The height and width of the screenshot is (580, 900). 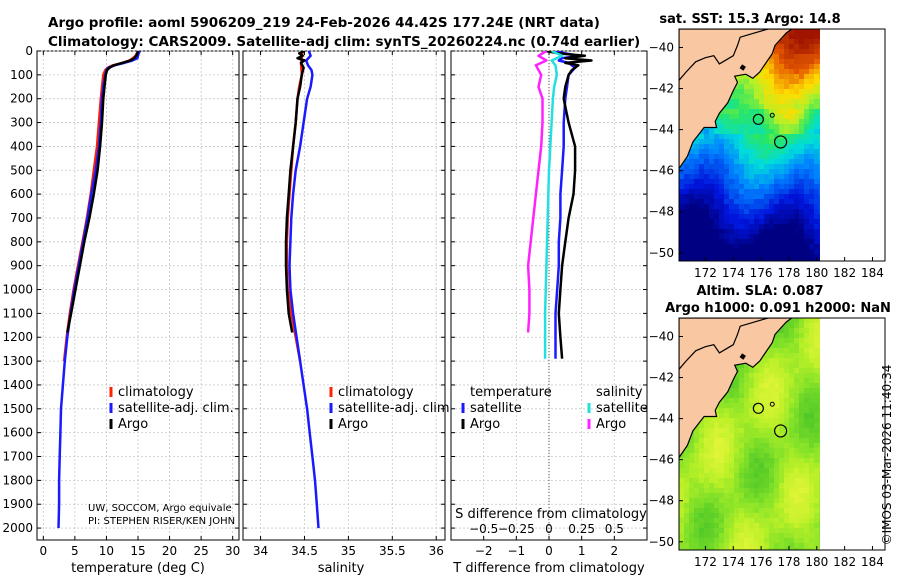 I want to click on sal-legend-argo-label: Argo, so click(x=353, y=424).